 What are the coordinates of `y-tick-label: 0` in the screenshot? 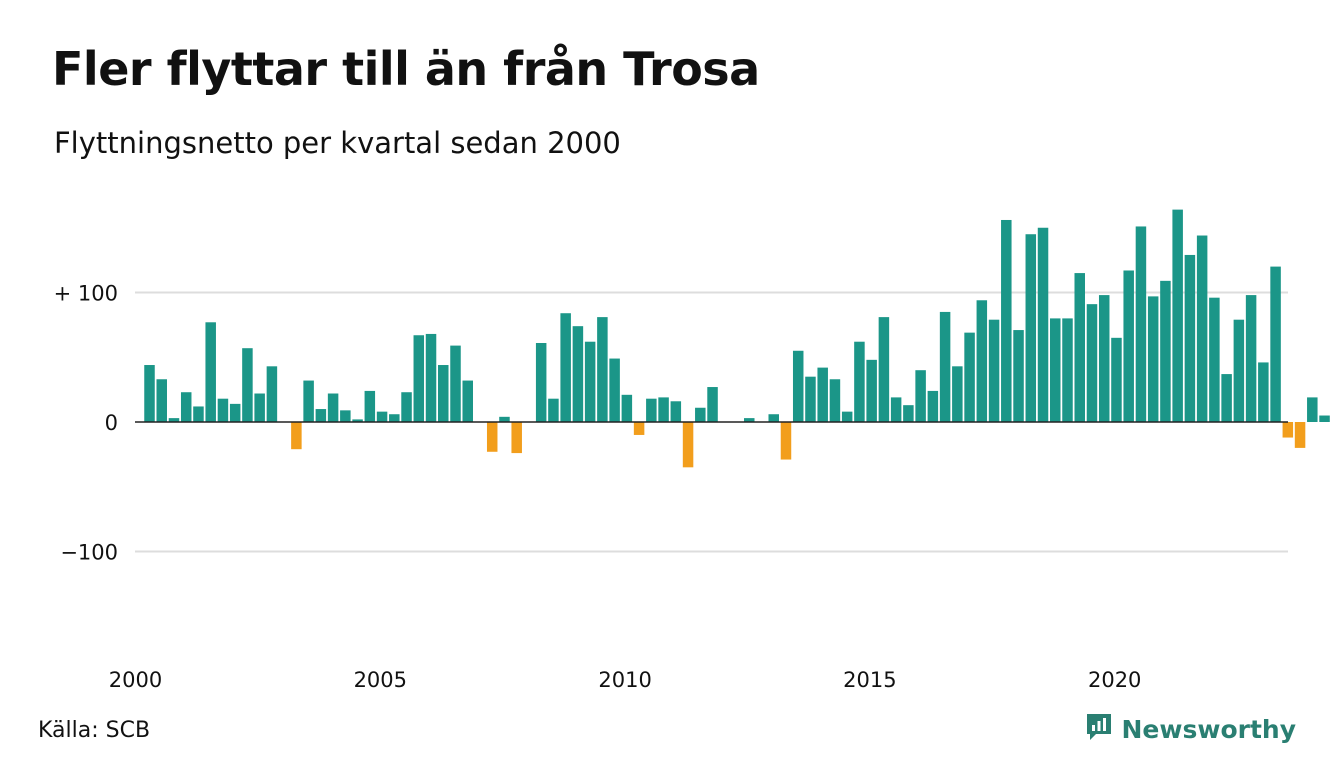 It's located at (111, 423).